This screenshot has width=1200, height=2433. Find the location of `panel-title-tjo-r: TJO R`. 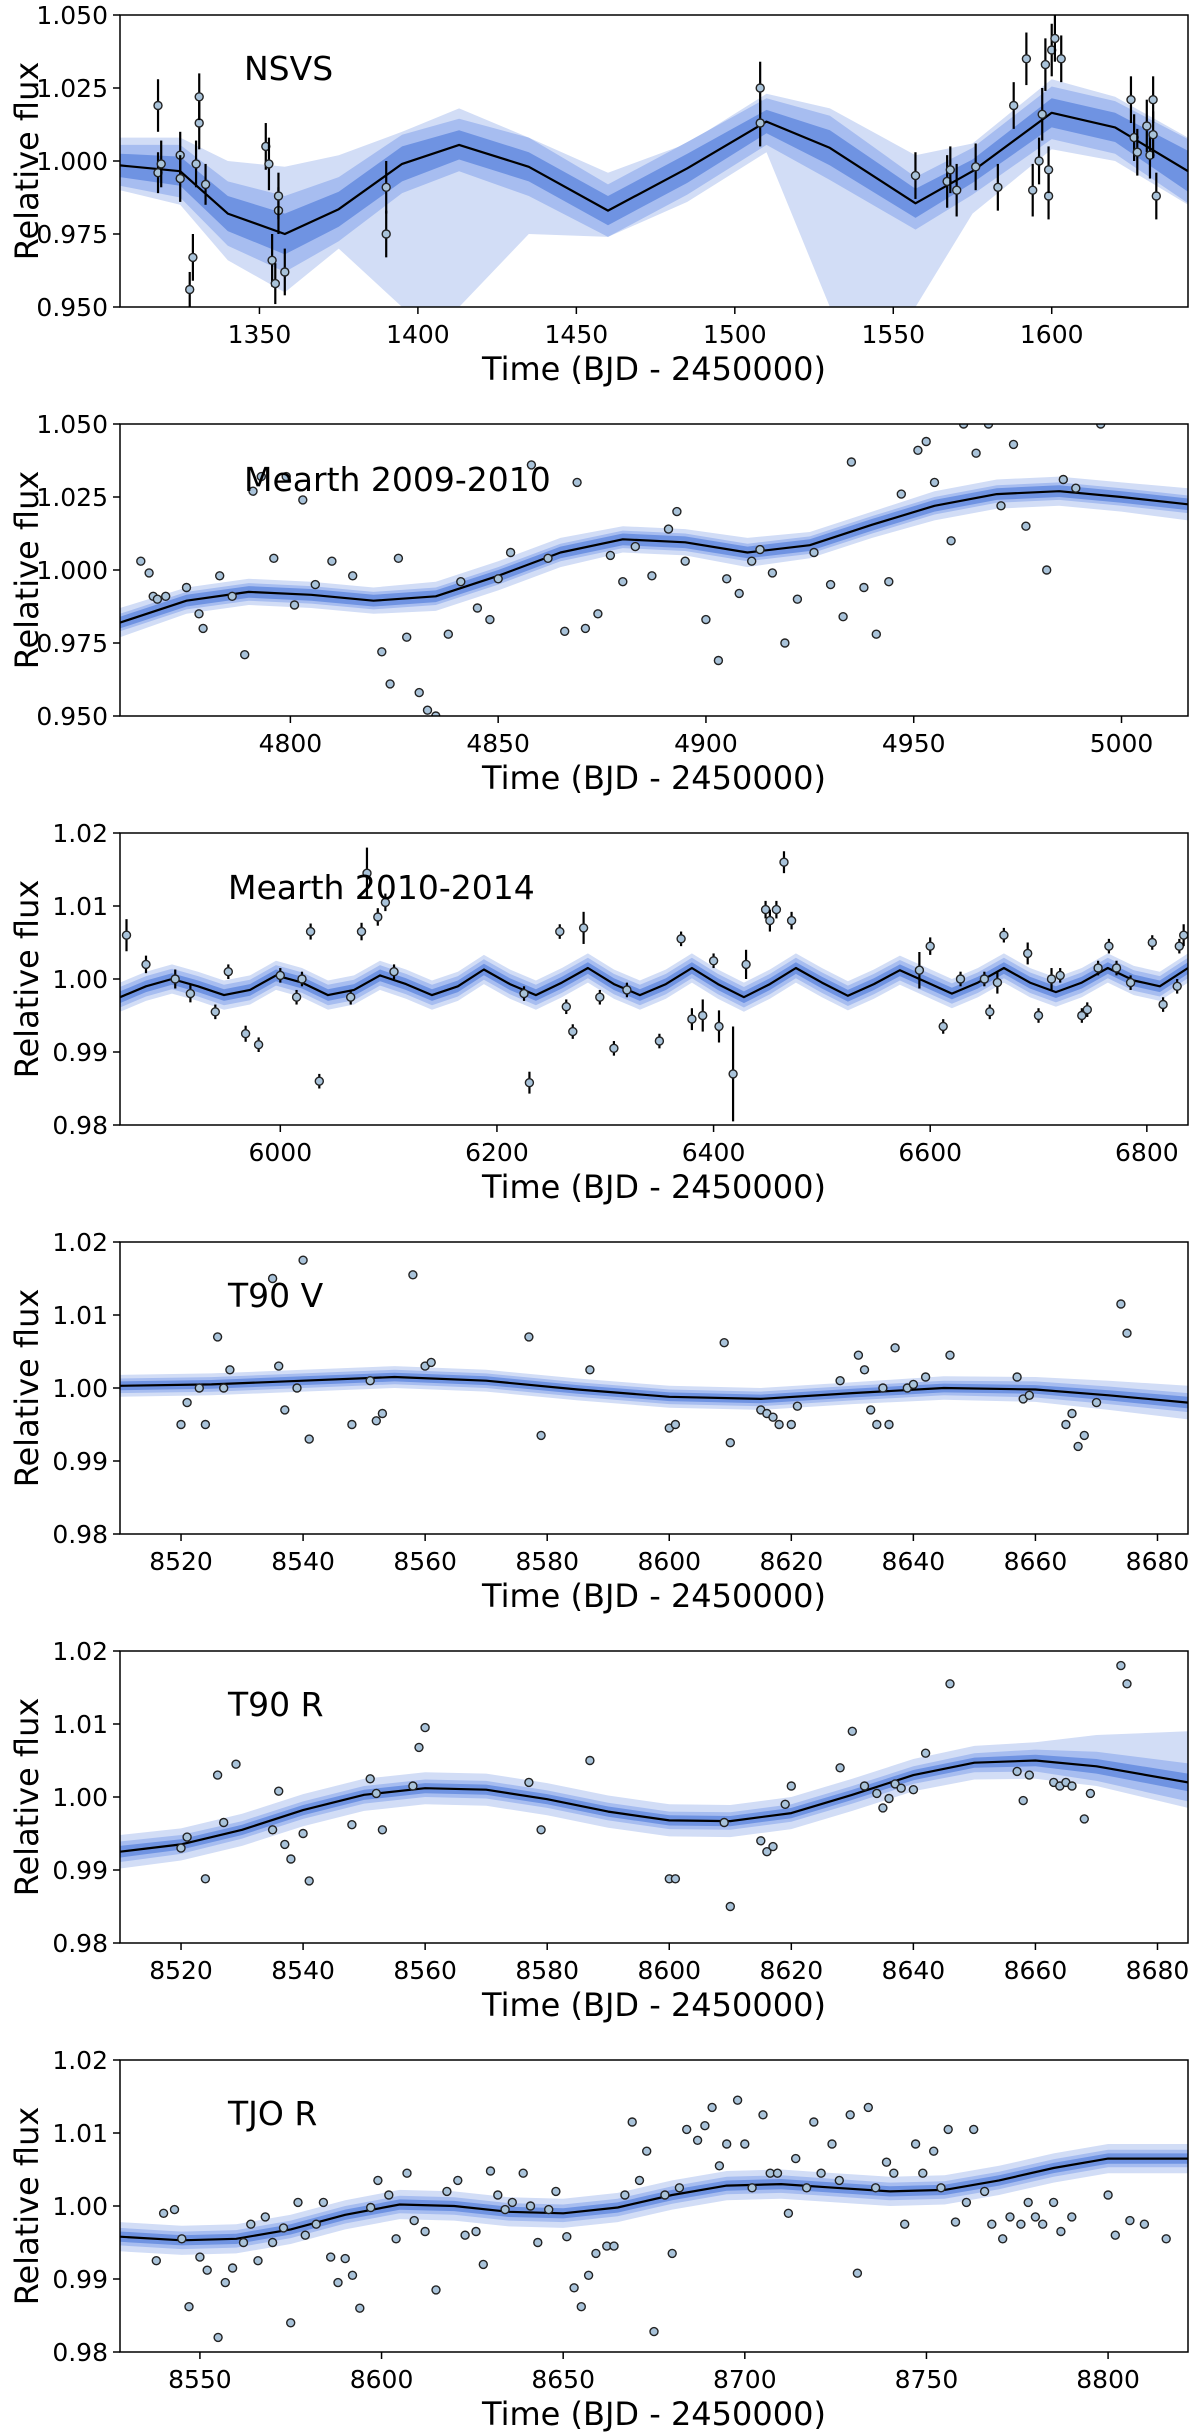

panel-title-tjo-r: TJO R is located at coordinates (272, 2113).